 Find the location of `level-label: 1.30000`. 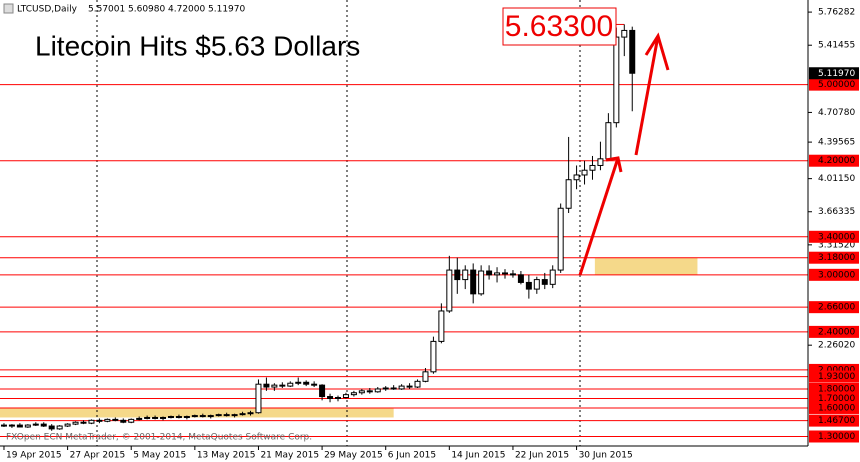

level-label: 1.30000 is located at coordinates (836, 437).